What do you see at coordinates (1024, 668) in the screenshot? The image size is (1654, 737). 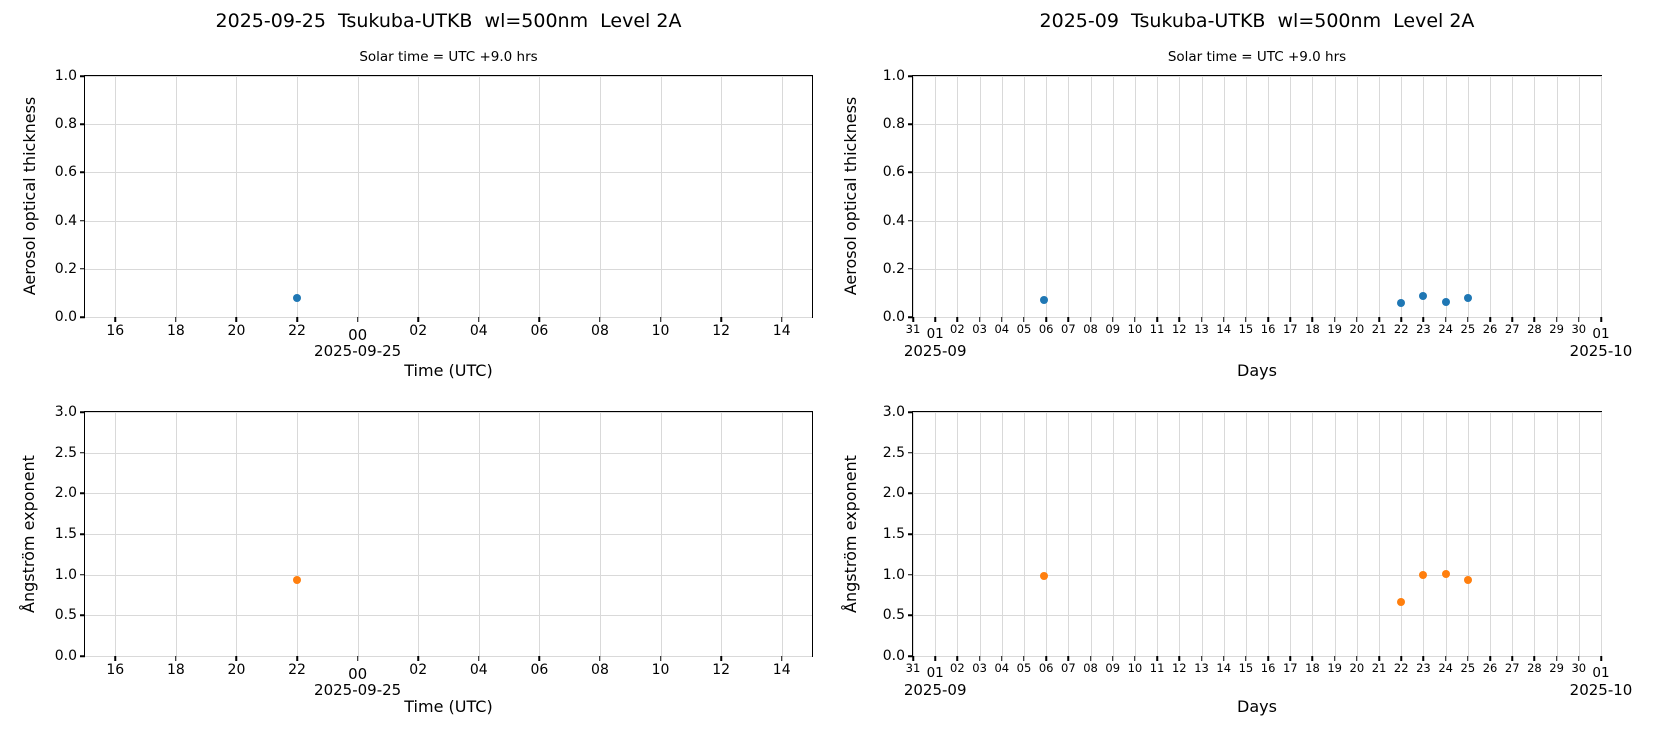 I see `x-tick-label: 05` at bounding box center [1024, 668].